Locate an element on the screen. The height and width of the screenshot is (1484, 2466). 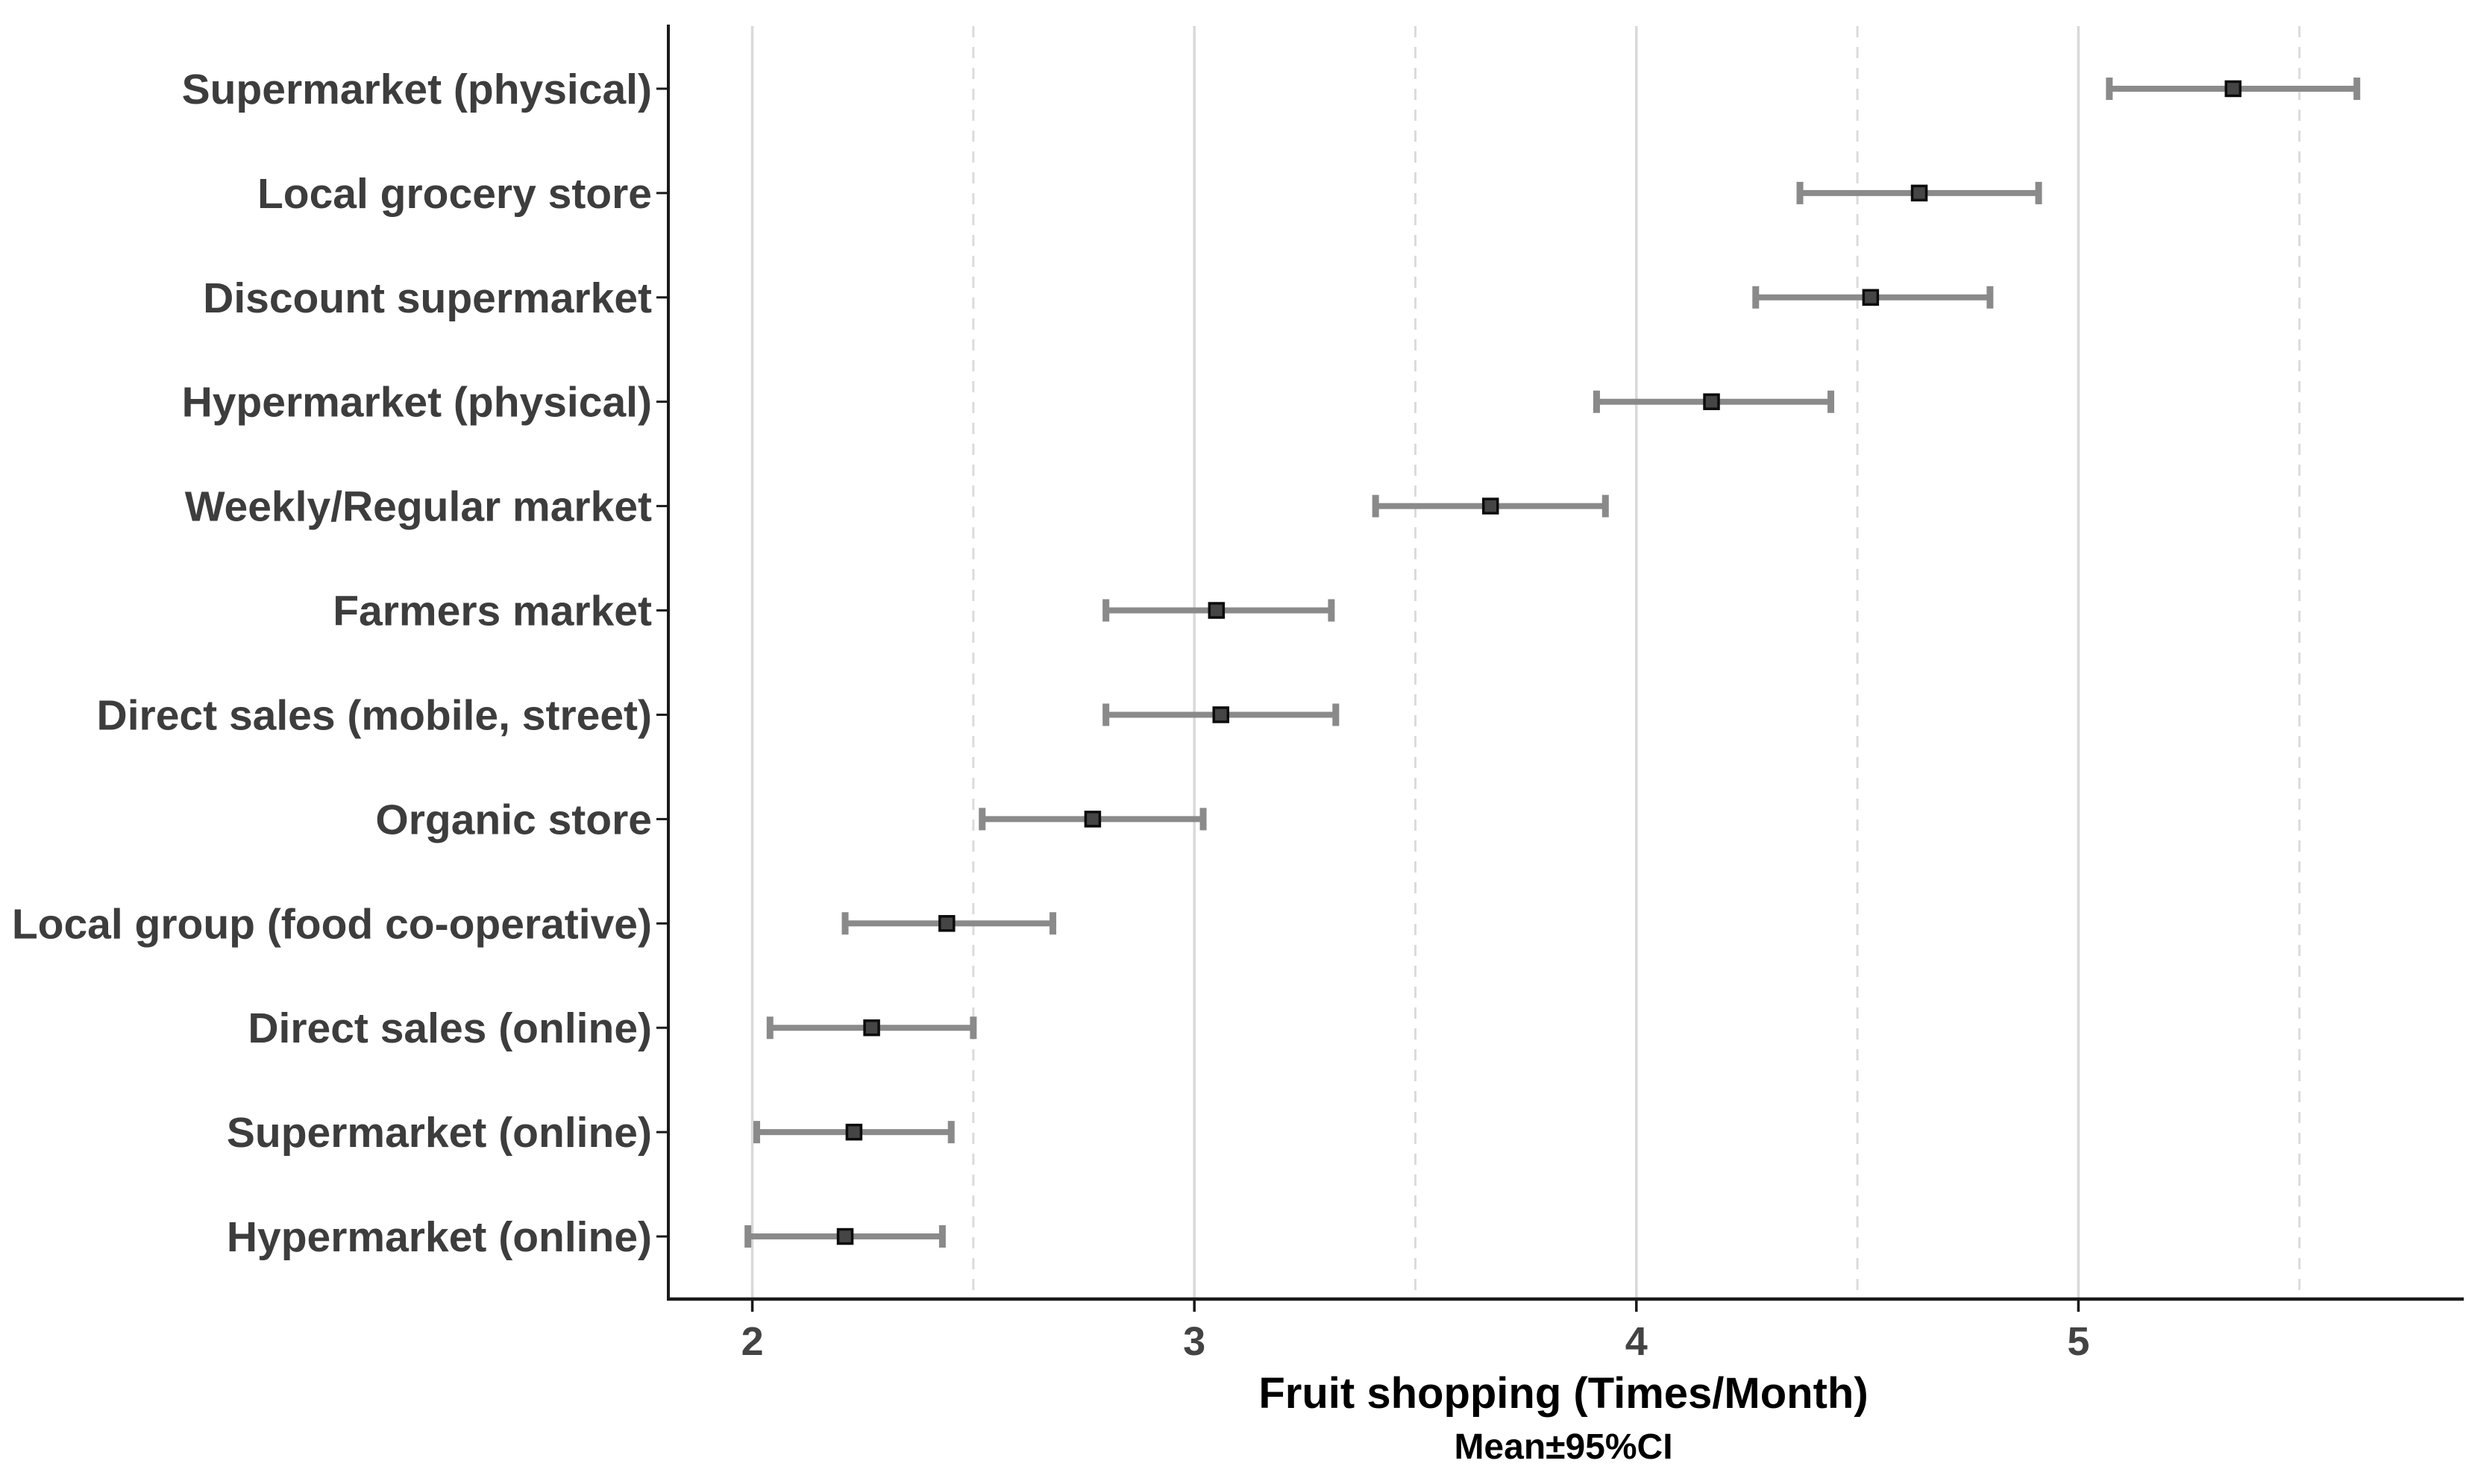
y-category-label: Hypermarket (online) is located at coordinates (440, 1237).